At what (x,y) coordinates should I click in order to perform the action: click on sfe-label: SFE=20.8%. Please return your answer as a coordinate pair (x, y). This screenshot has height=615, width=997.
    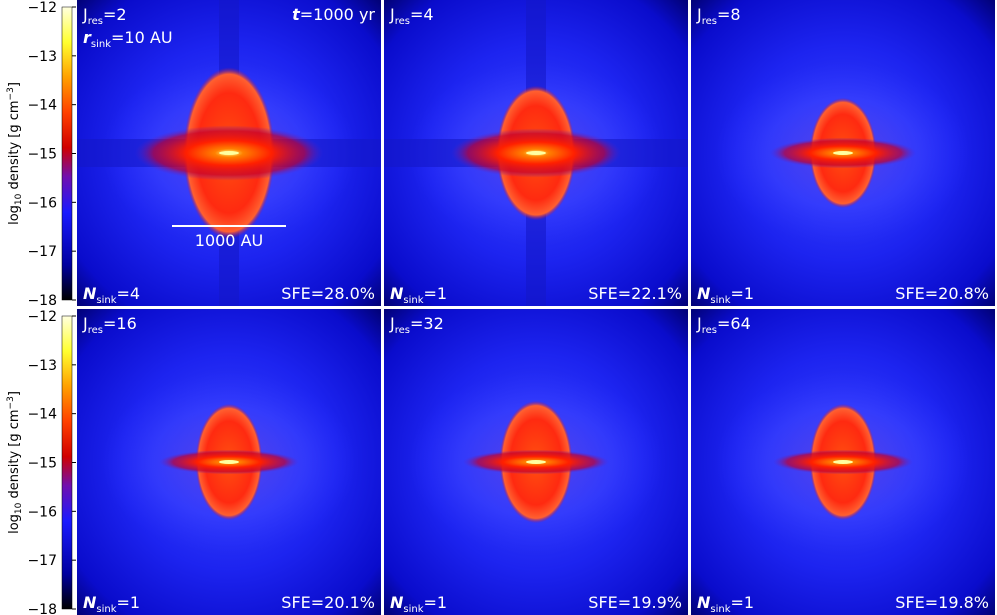
    Looking at the image, I should click on (942, 293).